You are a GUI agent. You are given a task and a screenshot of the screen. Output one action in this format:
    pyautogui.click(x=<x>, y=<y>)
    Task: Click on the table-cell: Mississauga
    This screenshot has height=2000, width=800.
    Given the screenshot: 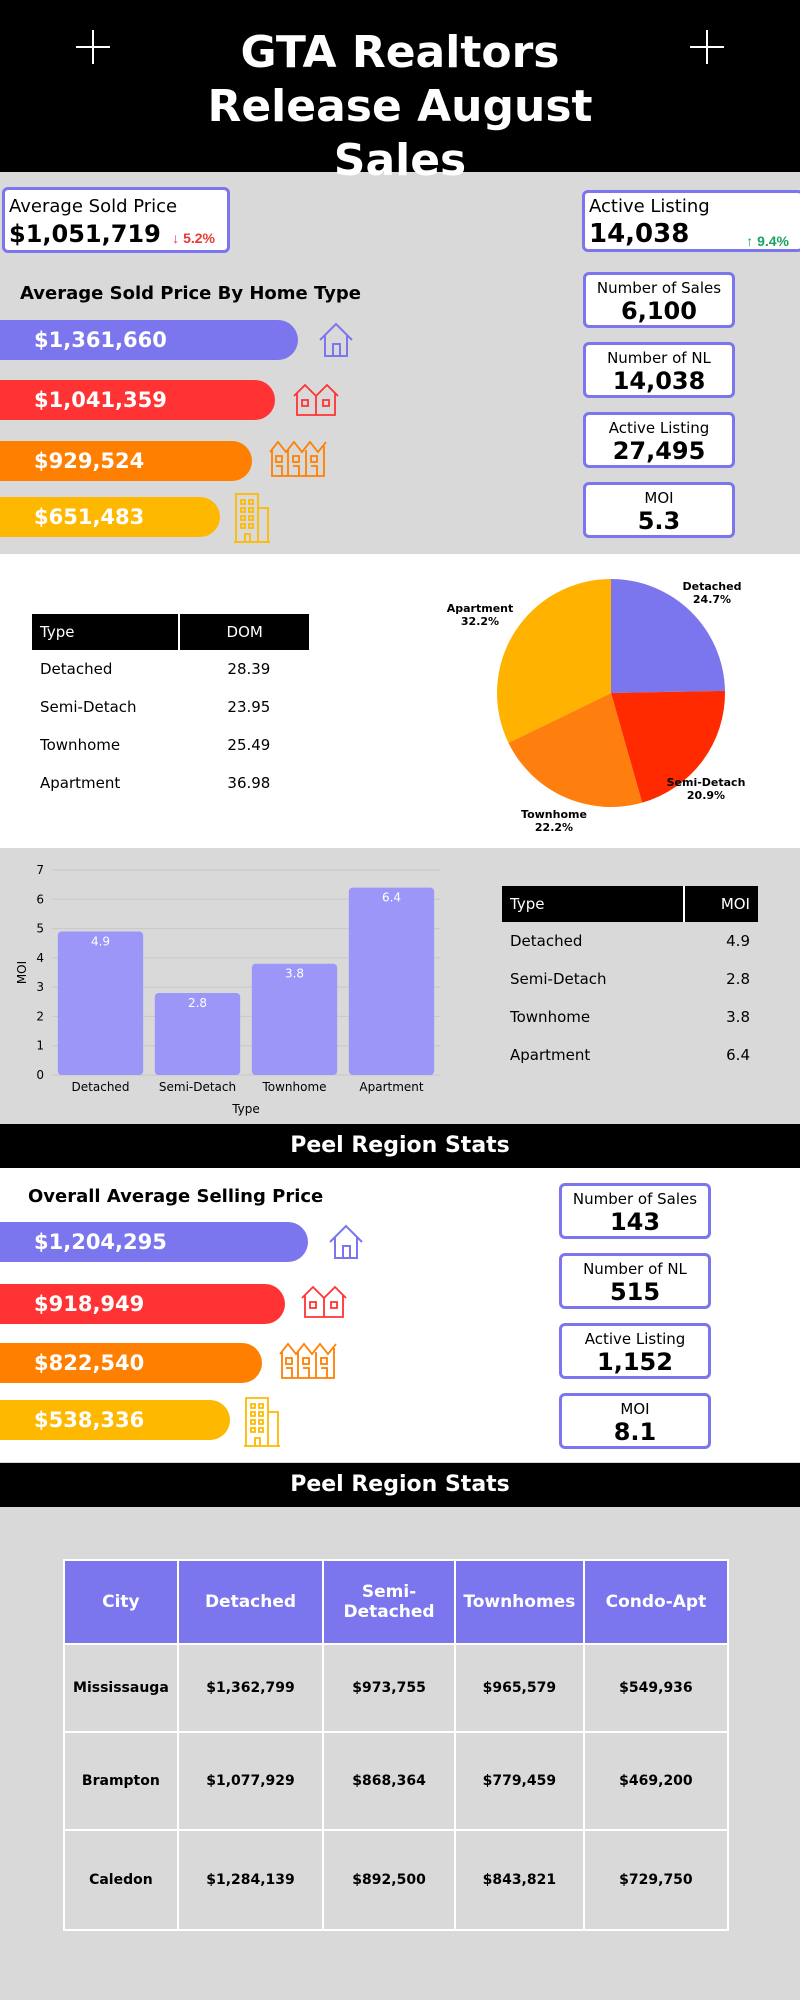 What is the action you would take?
    pyautogui.click(x=121, y=1688)
    